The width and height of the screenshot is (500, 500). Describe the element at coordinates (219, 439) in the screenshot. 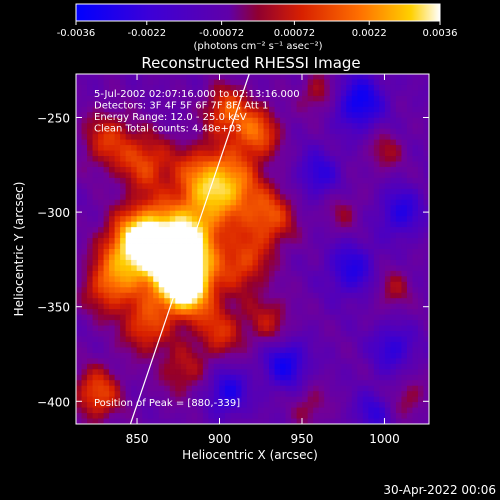

I see `x-tick-label: 900` at that location.